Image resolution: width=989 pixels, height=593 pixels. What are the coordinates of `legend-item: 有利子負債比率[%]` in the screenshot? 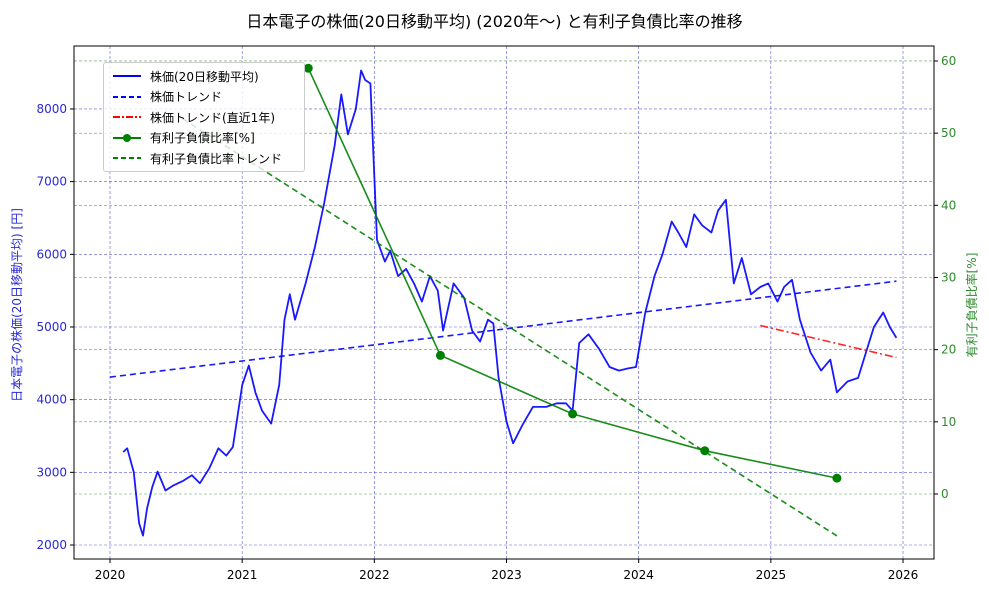 It's located at (183, 138).